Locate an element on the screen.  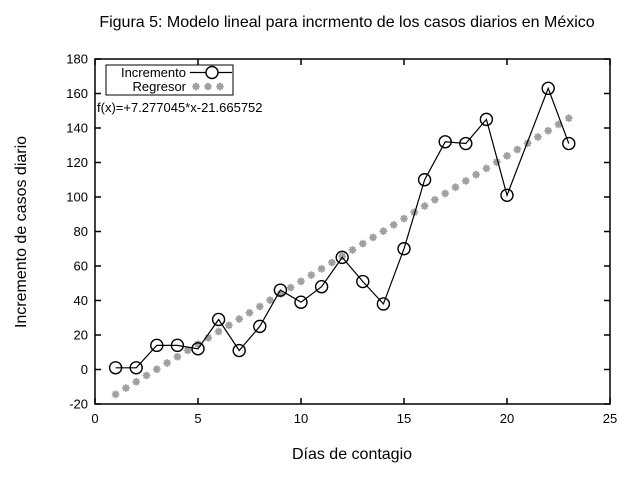
x-tick-label: 10 is located at coordinates (301, 418).